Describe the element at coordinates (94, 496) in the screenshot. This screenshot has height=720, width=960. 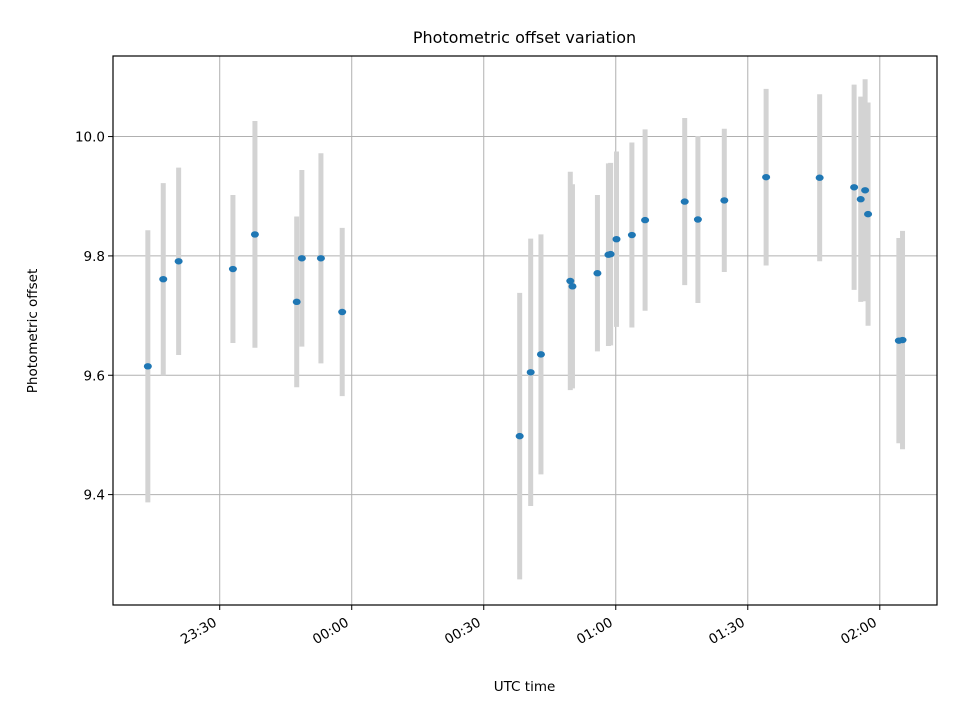
I see `y-tick-label: 9.4` at that location.